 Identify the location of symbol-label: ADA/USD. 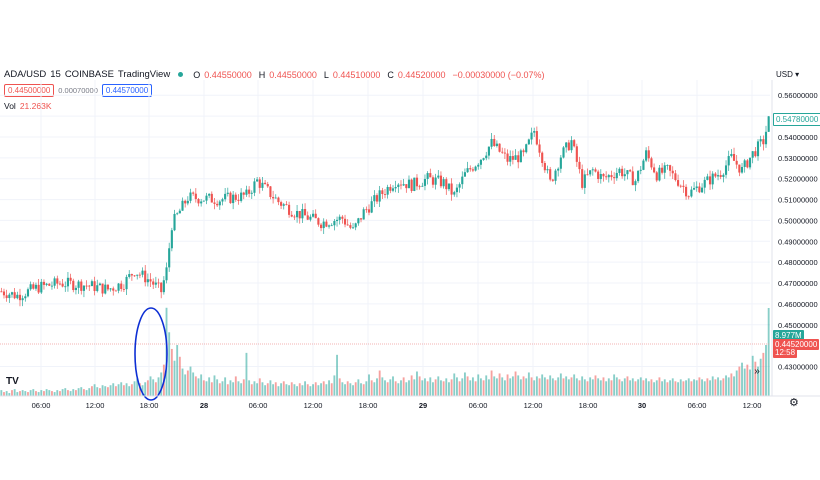
(25, 74).